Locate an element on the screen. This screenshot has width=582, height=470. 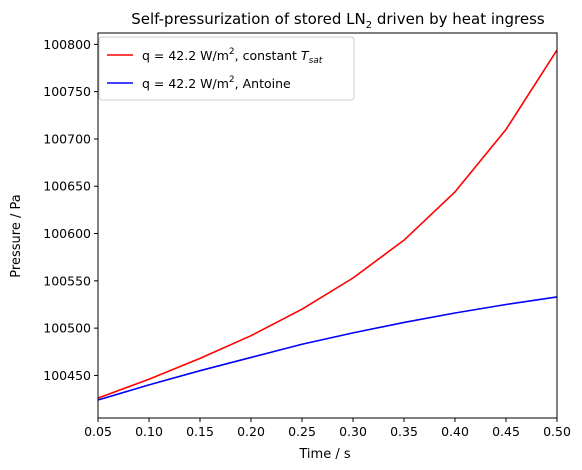
x-tick-label: 0.10 is located at coordinates (149, 431).